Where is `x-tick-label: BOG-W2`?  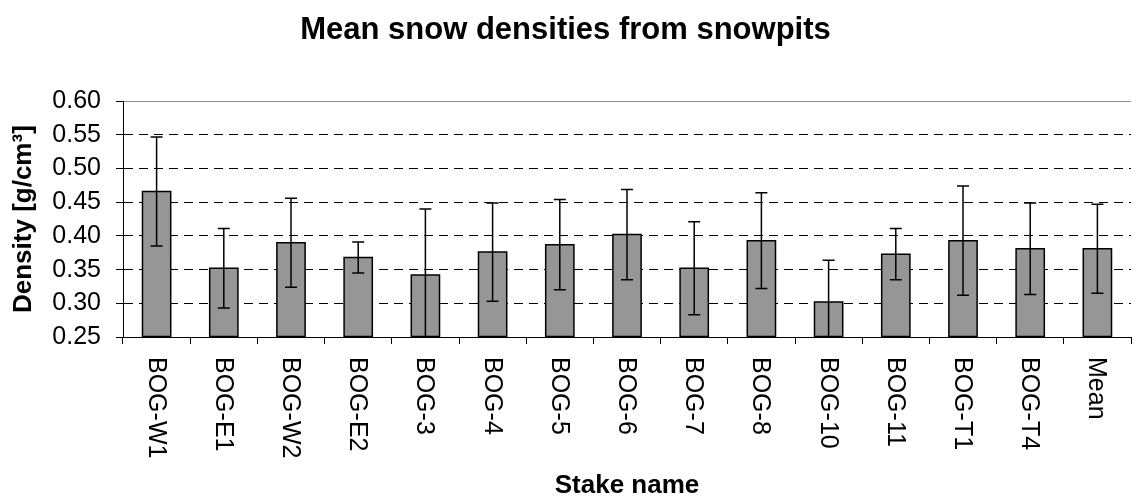 x-tick-label: BOG-W2 is located at coordinates (291, 408).